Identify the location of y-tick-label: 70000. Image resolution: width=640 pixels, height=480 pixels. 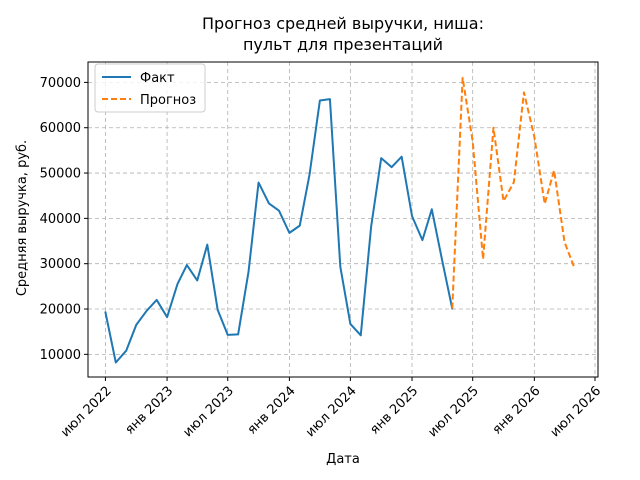
(60, 83).